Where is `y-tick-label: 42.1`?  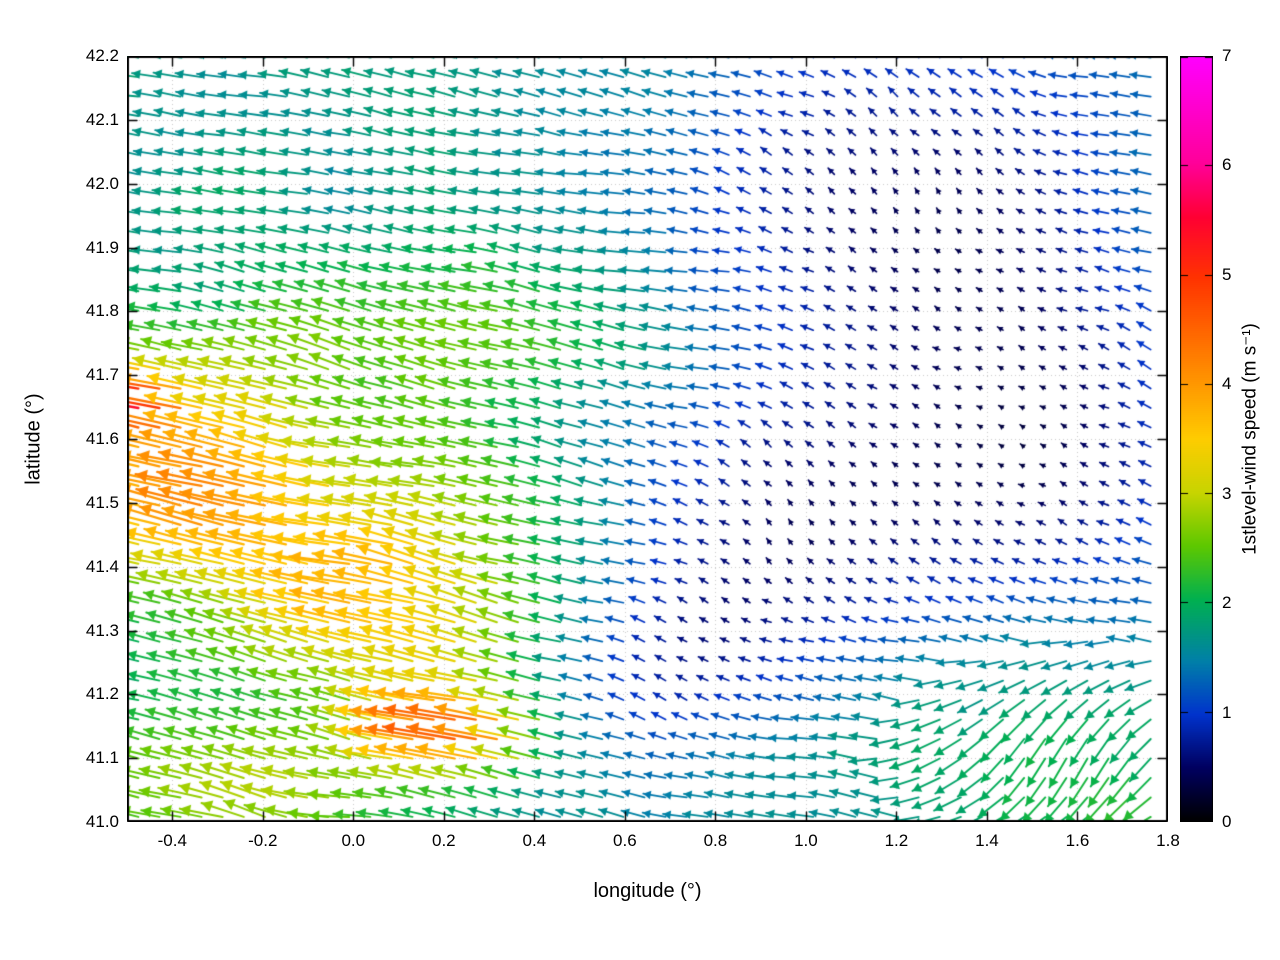 y-tick-label: 42.1 is located at coordinates (102, 119).